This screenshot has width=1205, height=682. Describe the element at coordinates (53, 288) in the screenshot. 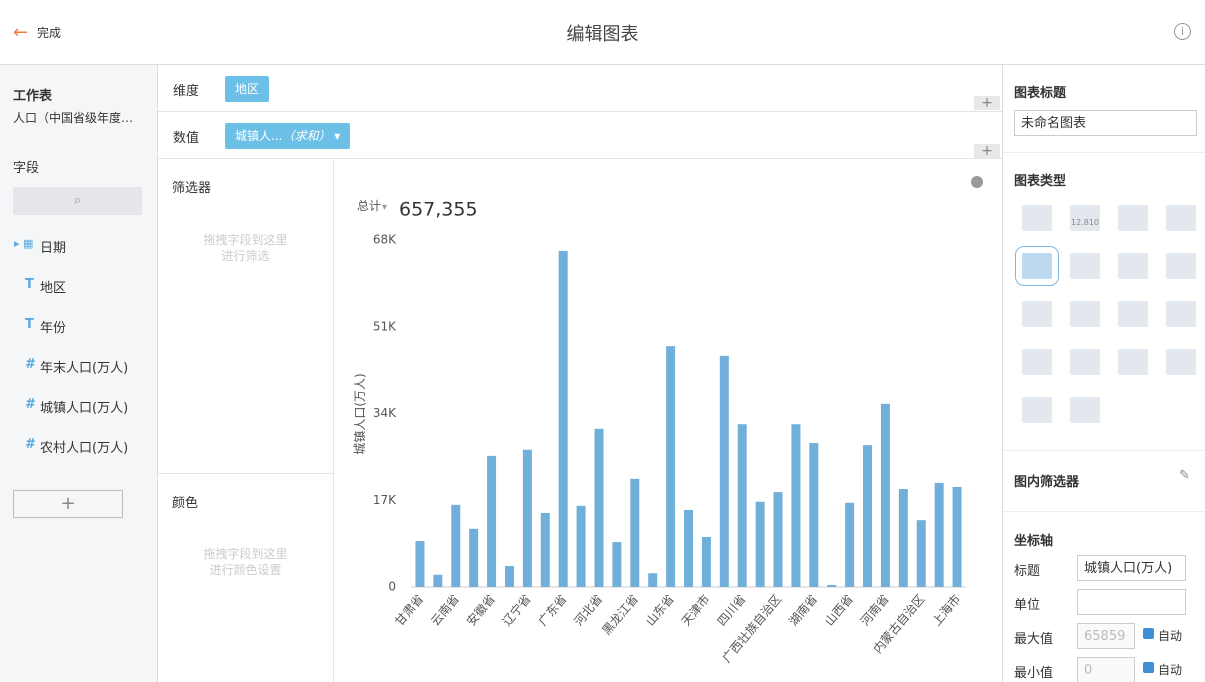

I see `field-name: 地区` at that location.